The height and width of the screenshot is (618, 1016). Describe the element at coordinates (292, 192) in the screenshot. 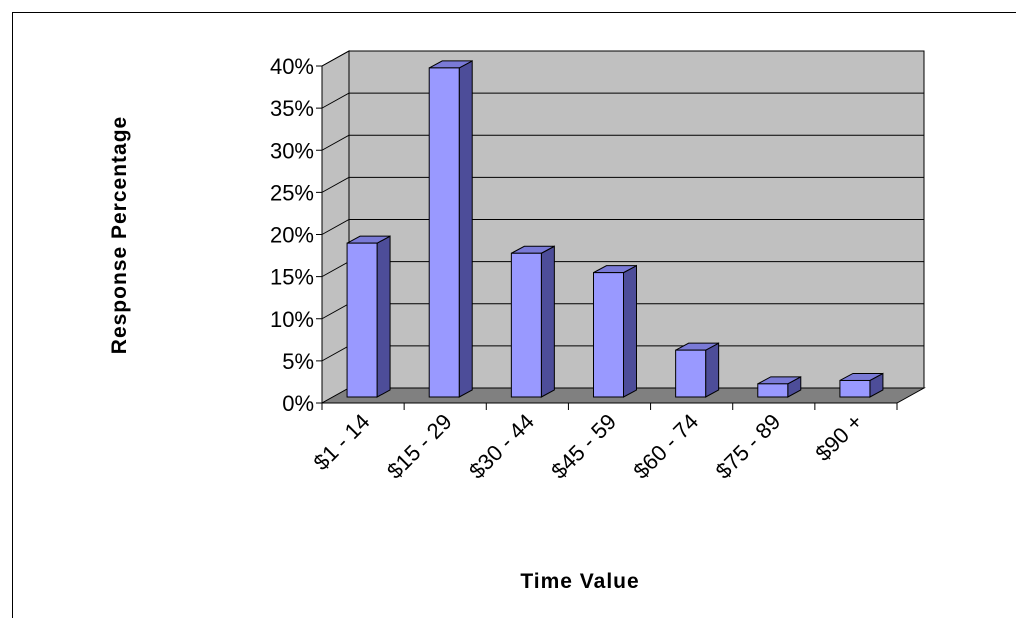

I see `y-tick-label: 25%` at that location.